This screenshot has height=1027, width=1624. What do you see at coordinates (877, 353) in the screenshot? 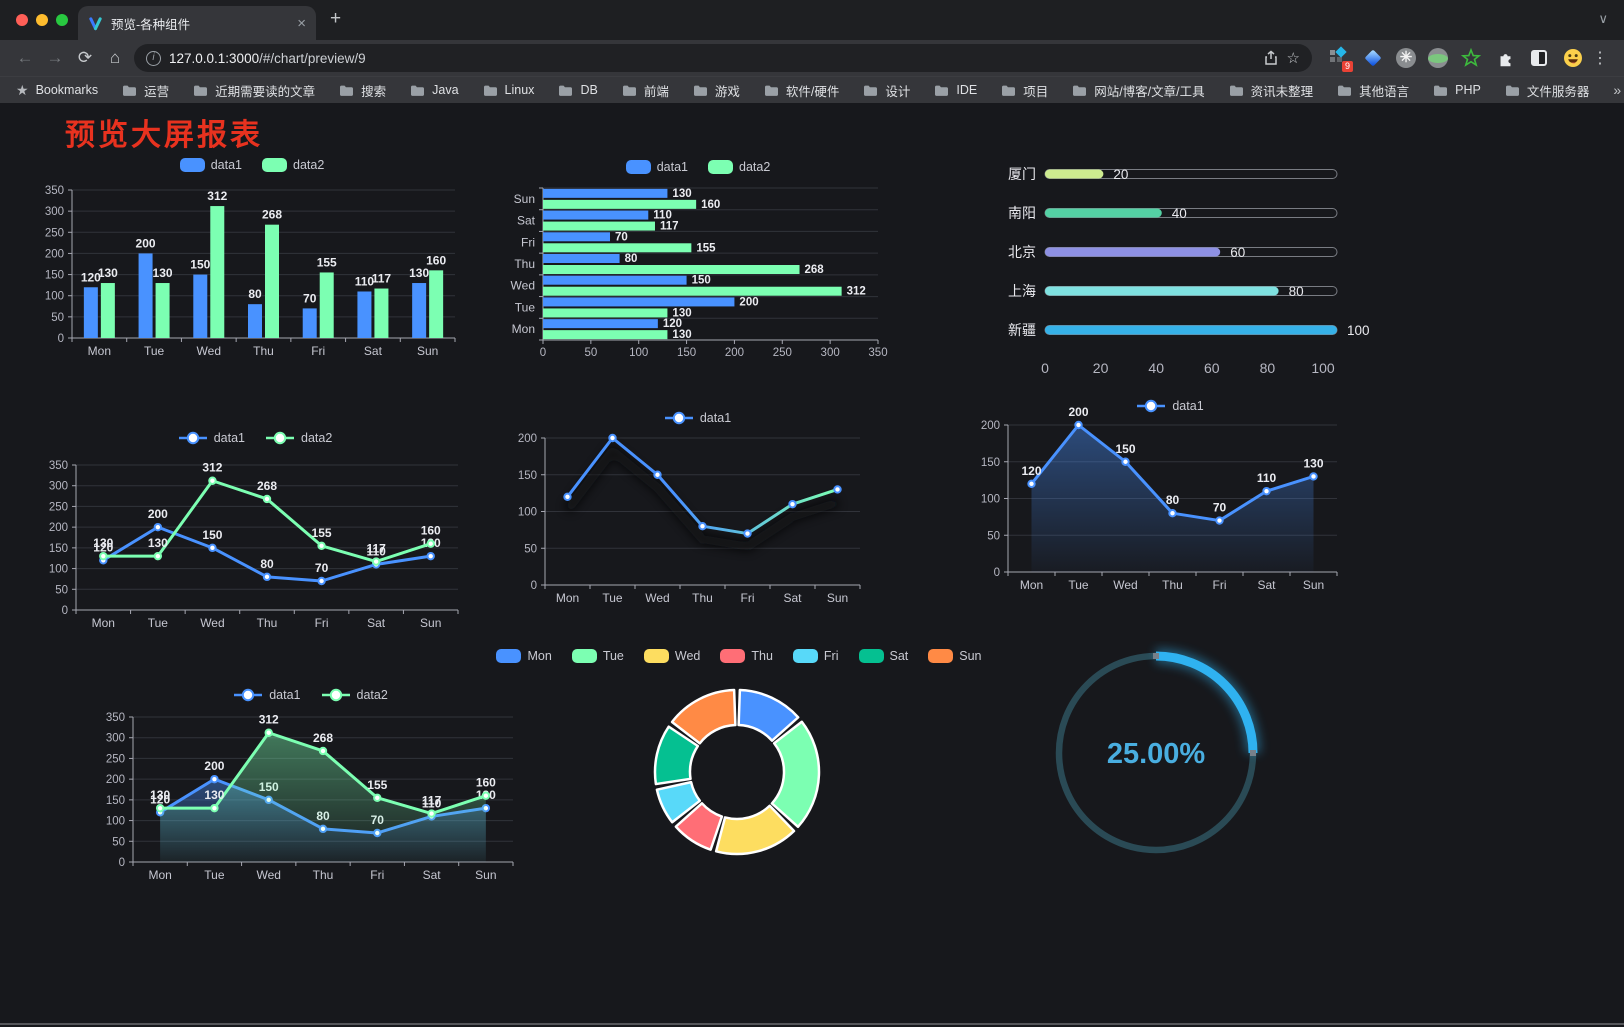
I see `svg-text: 350` at bounding box center [877, 353].